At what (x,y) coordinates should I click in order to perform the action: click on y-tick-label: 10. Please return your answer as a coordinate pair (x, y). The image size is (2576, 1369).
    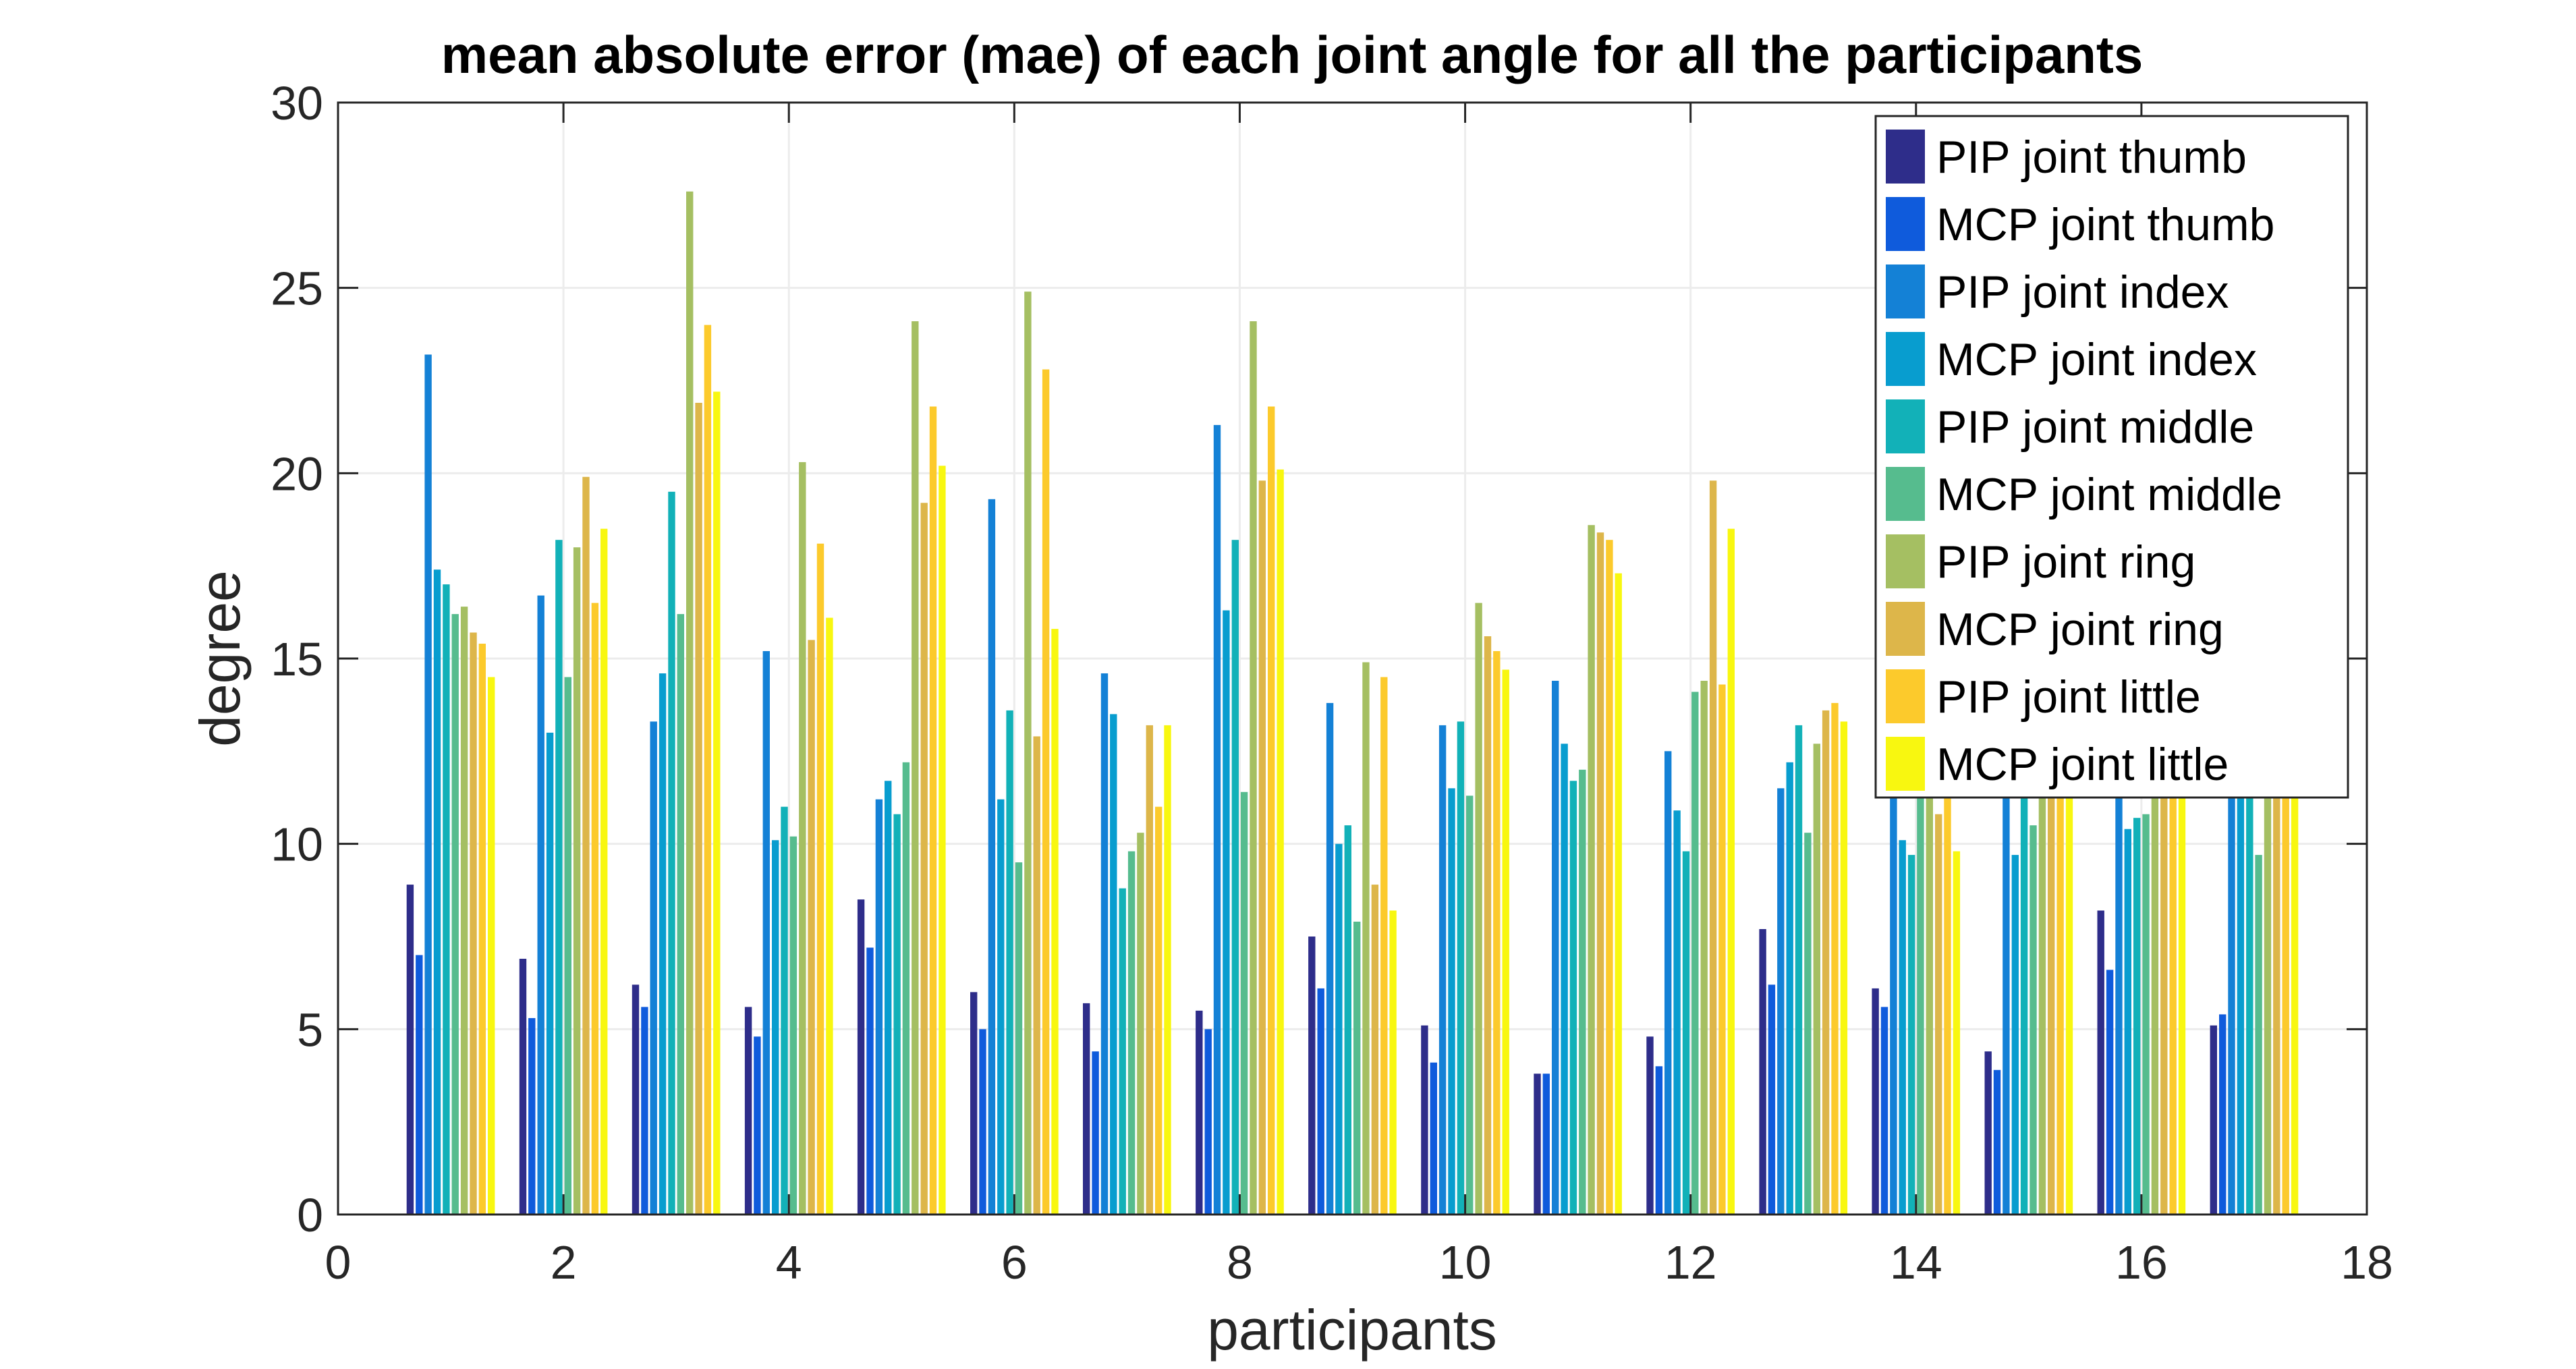
    Looking at the image, I should click on (297, 844).